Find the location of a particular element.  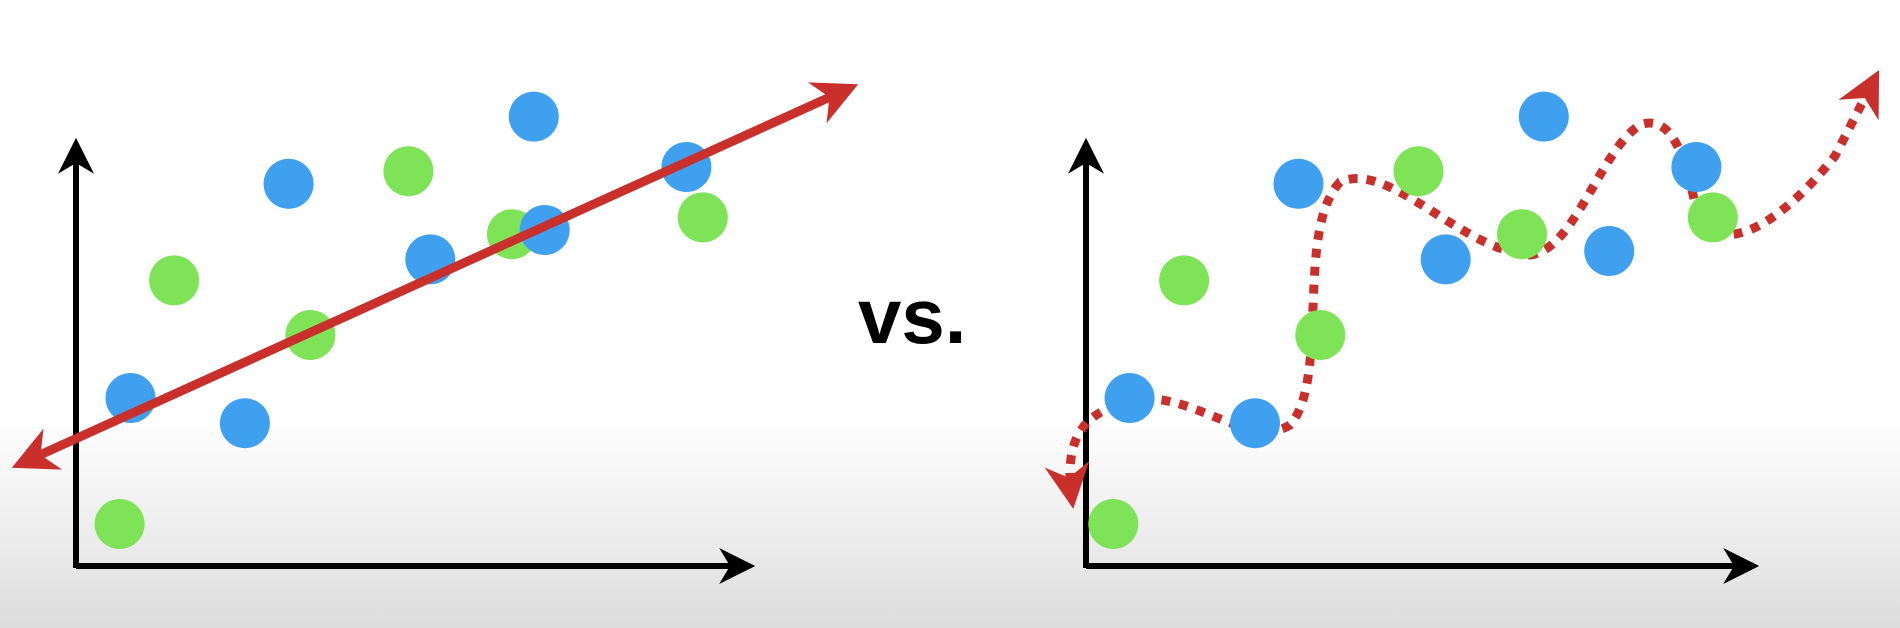

vs-label: vs. is located at coordinates (912, 316).